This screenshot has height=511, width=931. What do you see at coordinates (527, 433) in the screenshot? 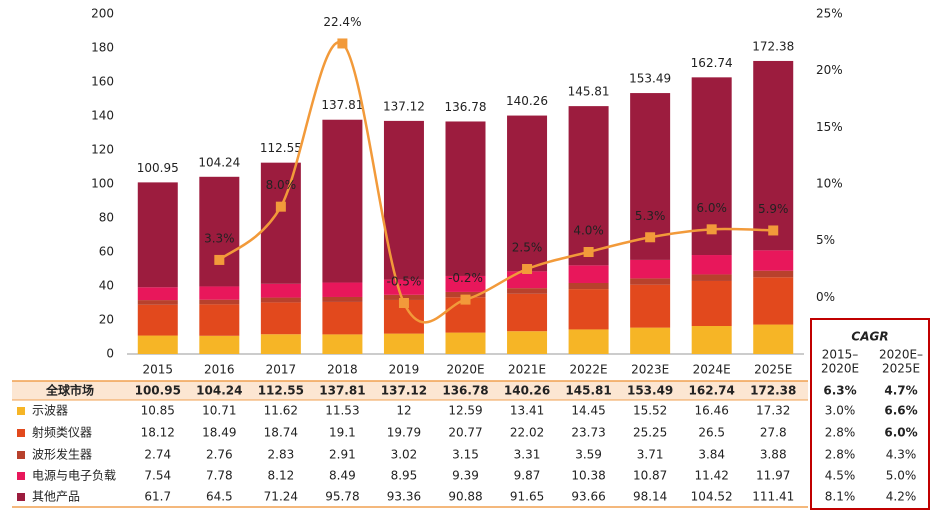
I see `table-cell: 22.02` at bounding box center [527, 433].